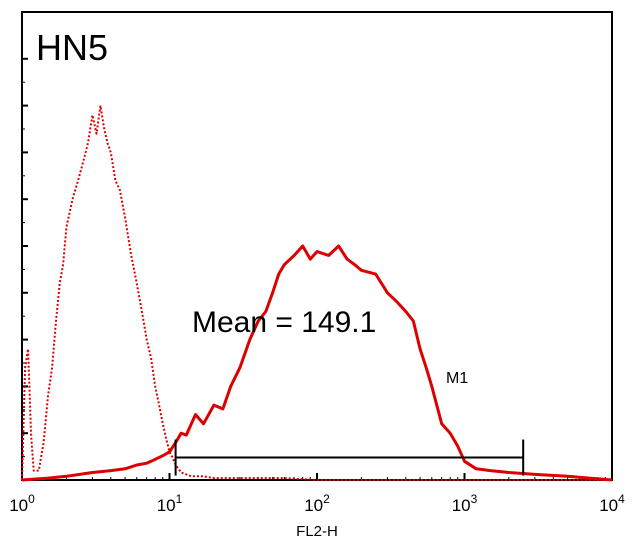 The height and width of the screenshot is (541, 635). What do you see at coordinates (612, 503) in the screenshot?
I see `x-tick-label: 10⁴` at bounding box center [612, 503].